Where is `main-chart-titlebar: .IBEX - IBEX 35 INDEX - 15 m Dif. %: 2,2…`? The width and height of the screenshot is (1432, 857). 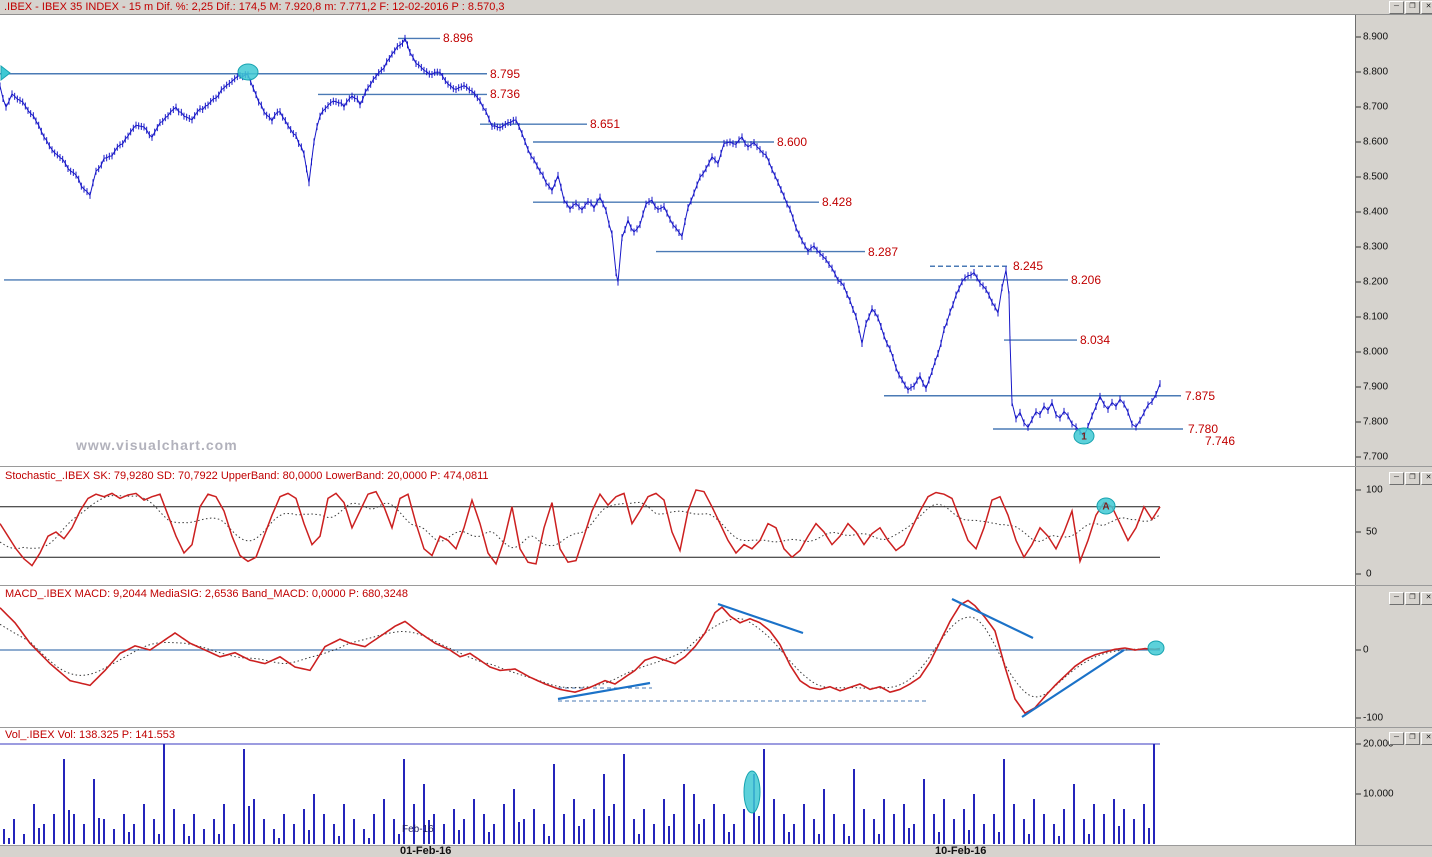
main-chart-titlebar: .IBEX - IBEX 35 INDEX - 15 m Dif. %: 2,2… is located at coordinates (716, 7).